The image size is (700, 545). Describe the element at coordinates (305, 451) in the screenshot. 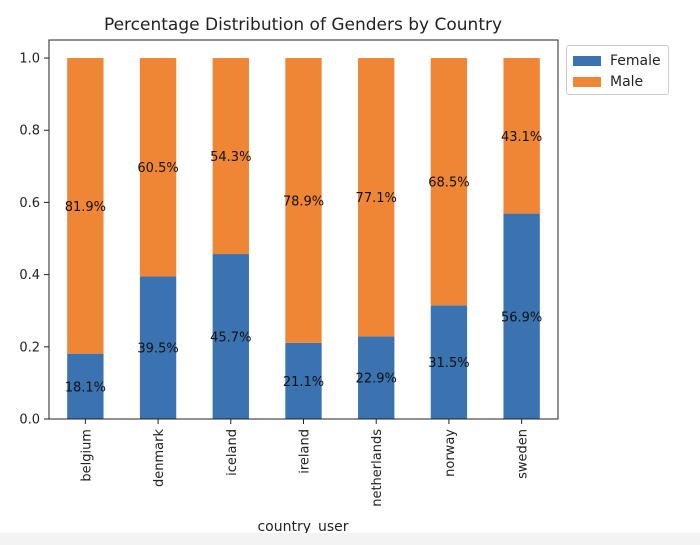

I see `x-tick-label-ireland: ireland` at that location.